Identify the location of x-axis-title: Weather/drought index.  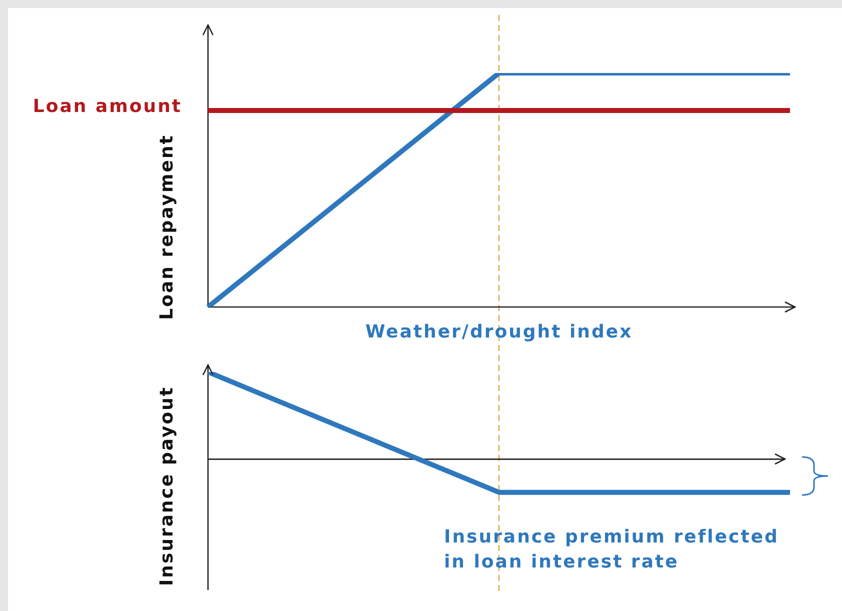
(499, 332).